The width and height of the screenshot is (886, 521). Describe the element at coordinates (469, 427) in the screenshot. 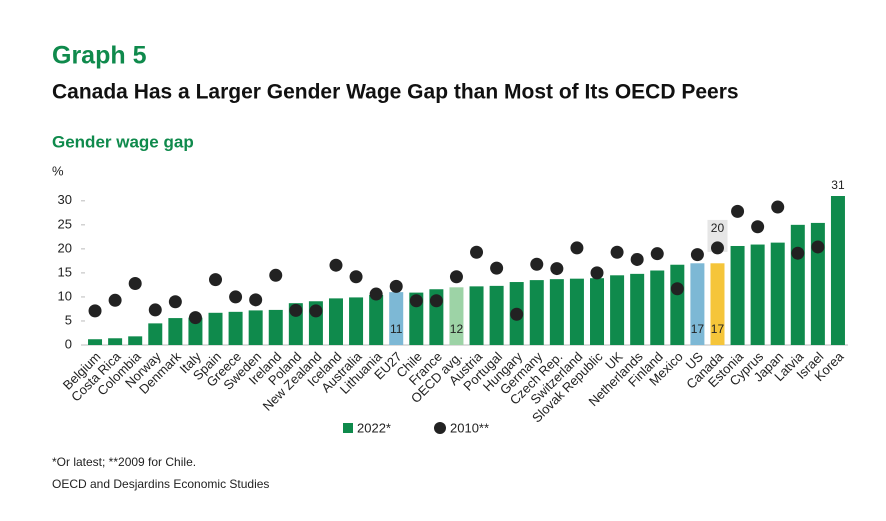

I see `legend-label: 2010**` at that location.